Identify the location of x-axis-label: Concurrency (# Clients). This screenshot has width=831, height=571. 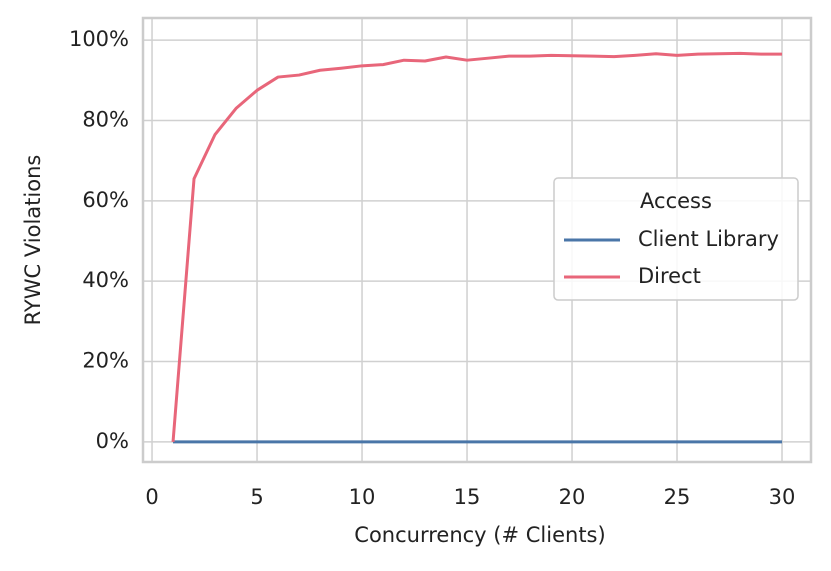
(479, 535).